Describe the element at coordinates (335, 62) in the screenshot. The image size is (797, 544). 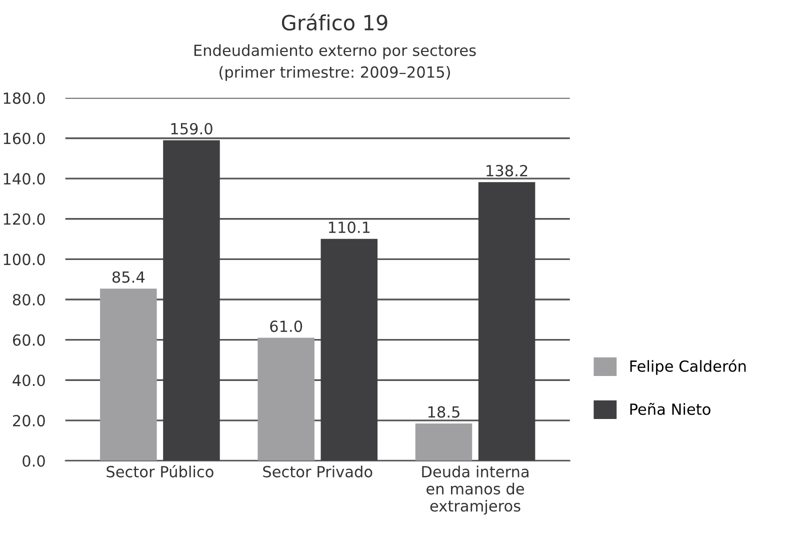
I see `chart-subtitle: Endeudamiento externo por sectores (primer trimestre: 2009–2015)` at that location.